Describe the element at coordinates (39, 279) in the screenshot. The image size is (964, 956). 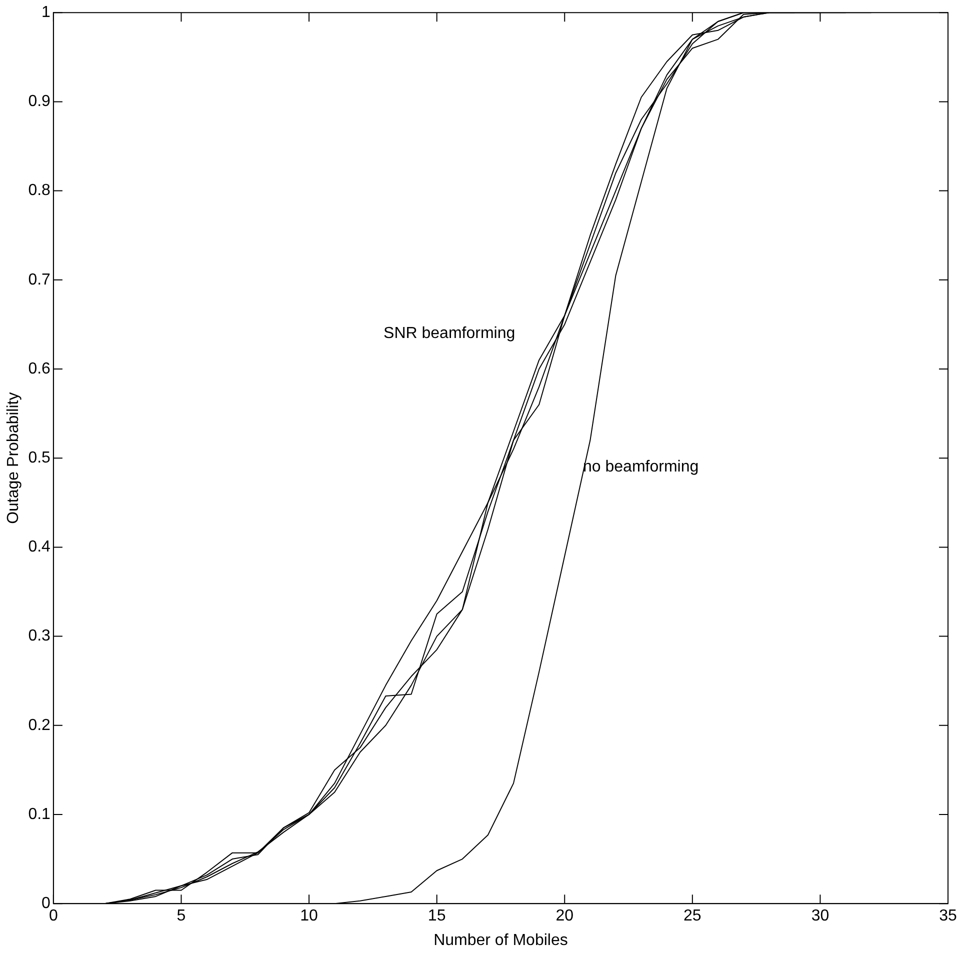
I see `y-tick-label: 0.7` at that location.